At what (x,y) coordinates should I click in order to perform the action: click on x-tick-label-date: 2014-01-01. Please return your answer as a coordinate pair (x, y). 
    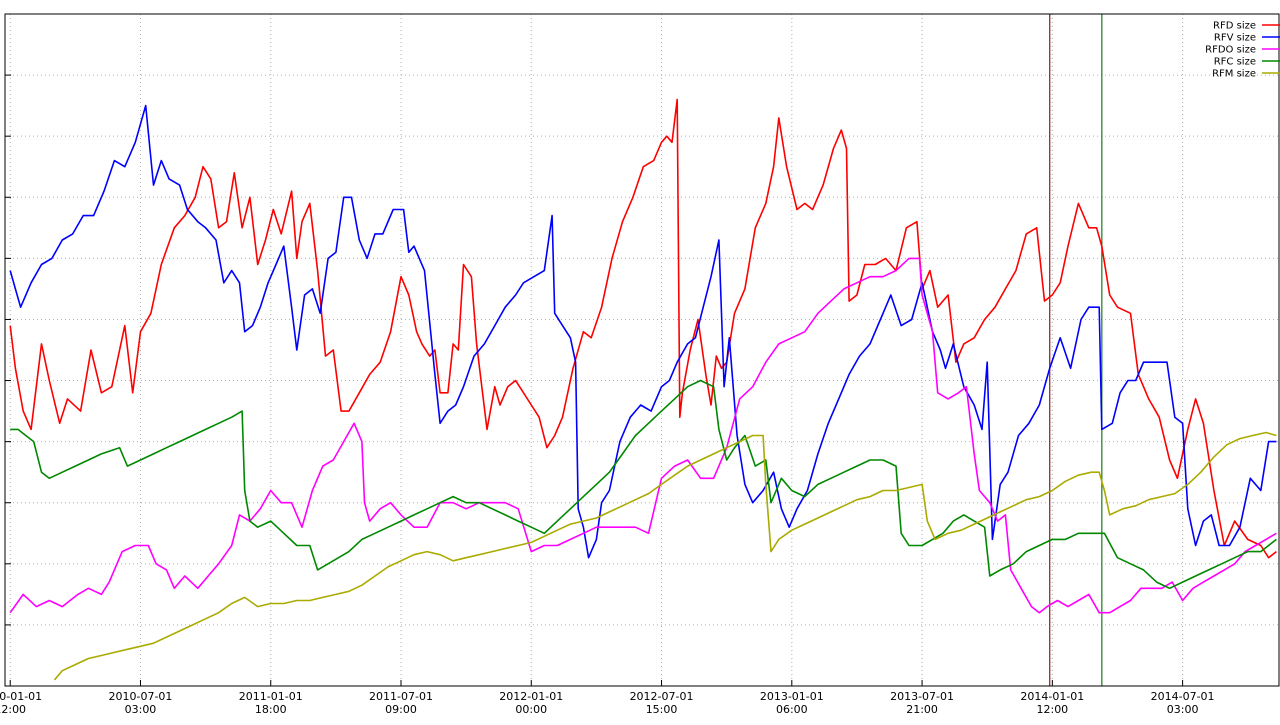
    Looking at the image, I should click on (1052, 696).